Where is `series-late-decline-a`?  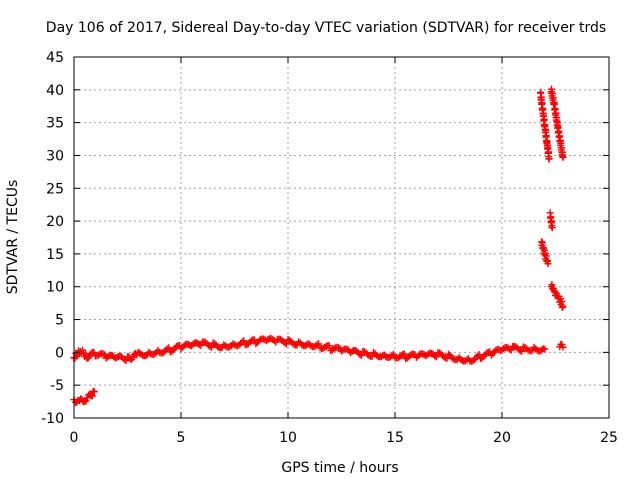 series-late-decline-a is located at coordinates (545, 125).